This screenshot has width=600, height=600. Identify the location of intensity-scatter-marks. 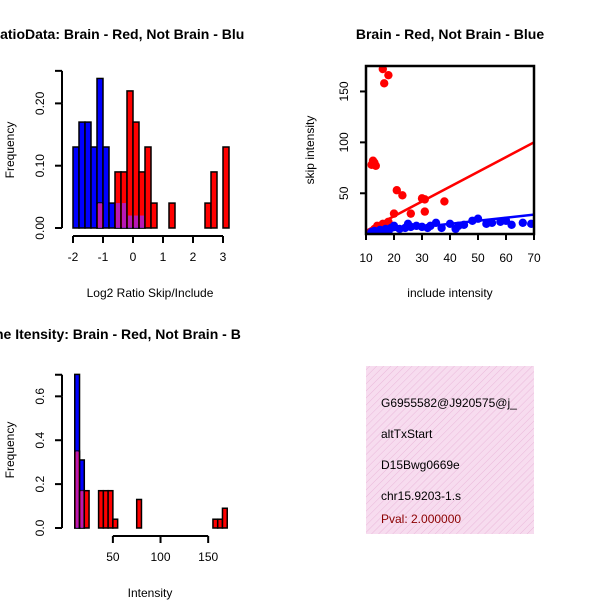
(450, 150).